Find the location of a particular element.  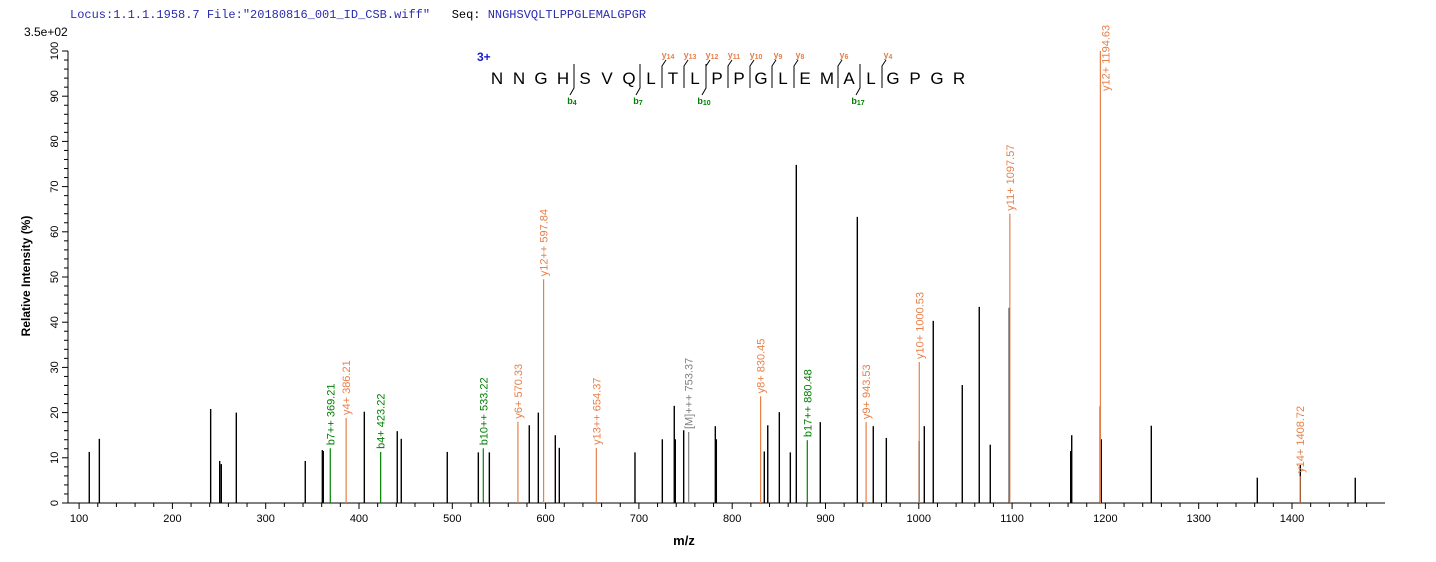

peak-label: y4+ 386.21 is located at coordinates (347, 387).